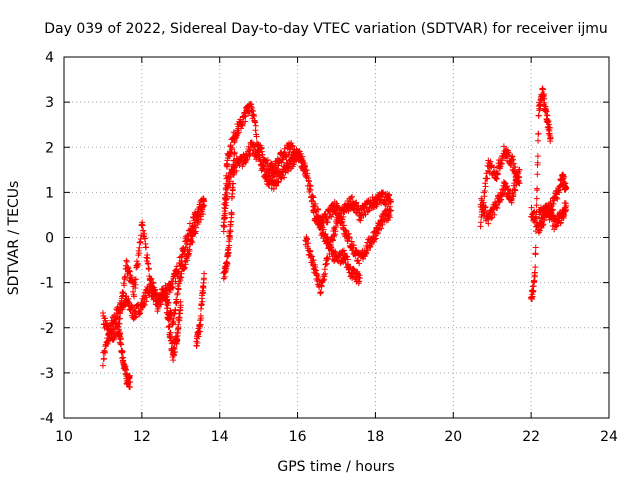  What do you see at coordinates (376, 437) in the screenshot?
I see `x-tick-label: 18` at bounding box center [376, 437].